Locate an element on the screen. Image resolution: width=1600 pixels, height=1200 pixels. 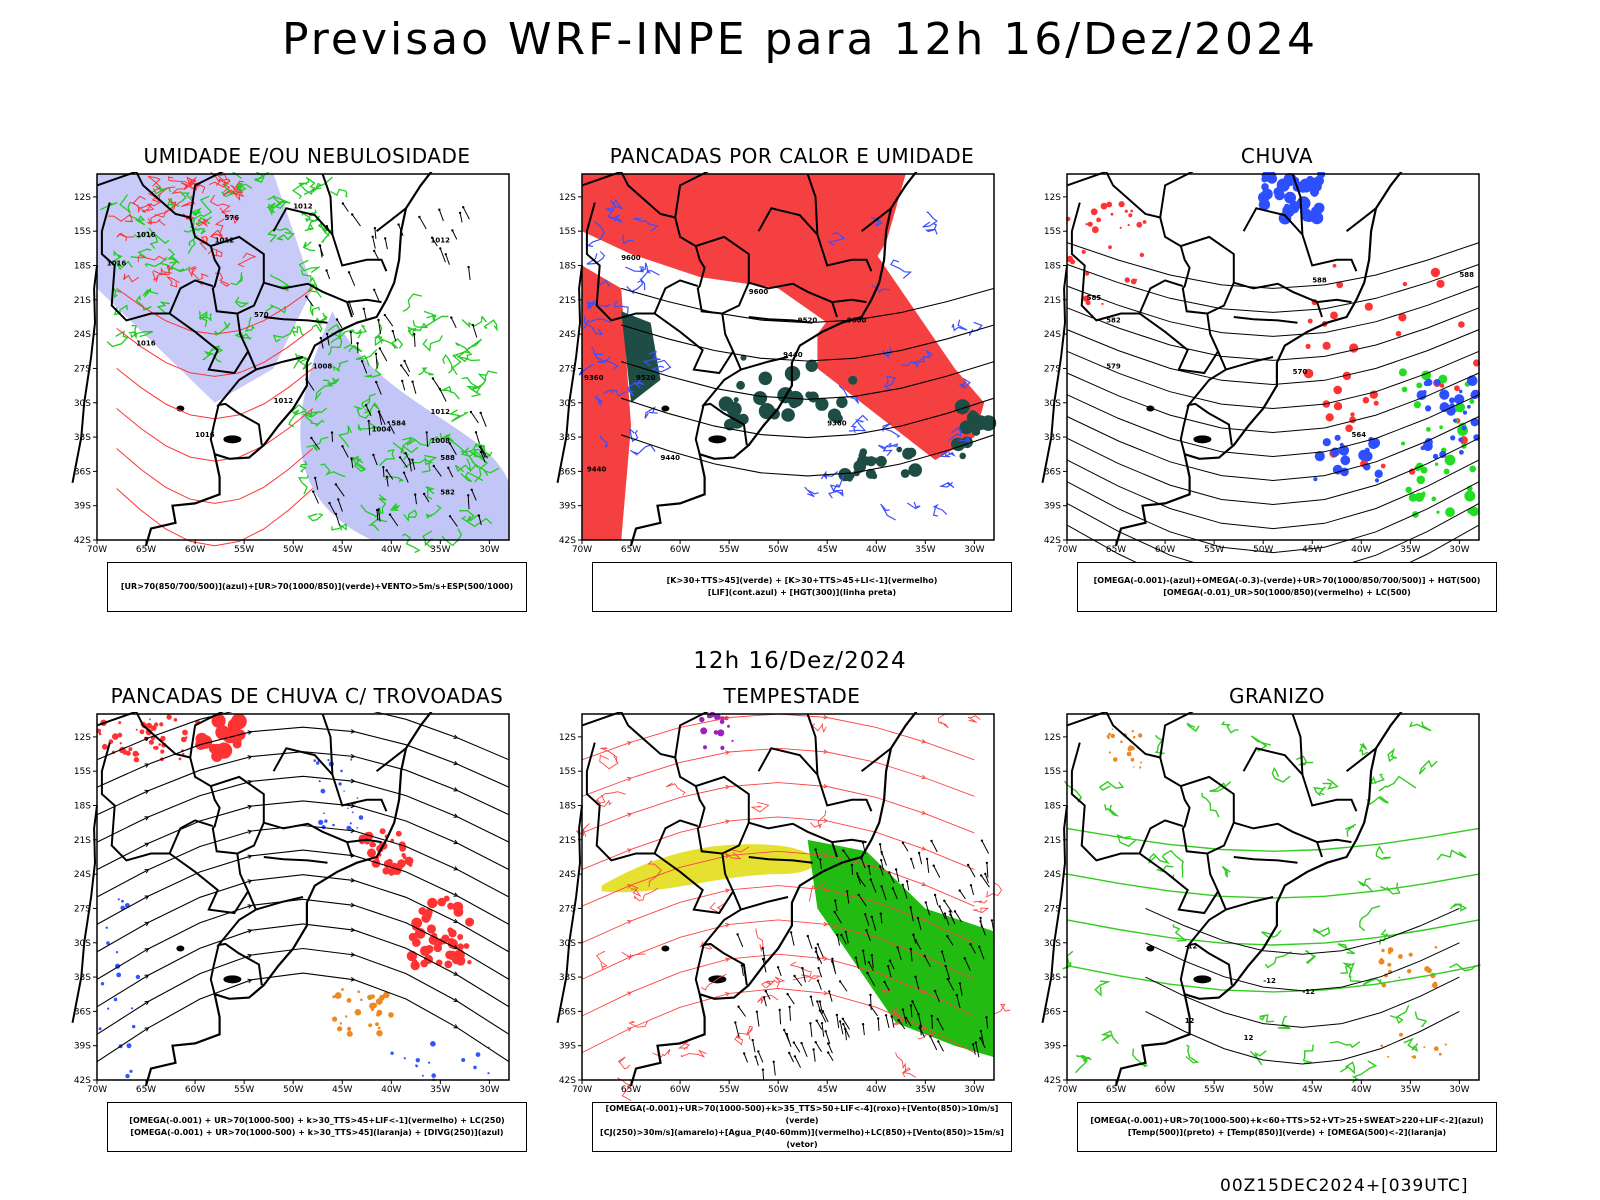
lc850-line is located at coordinates (778, 878).